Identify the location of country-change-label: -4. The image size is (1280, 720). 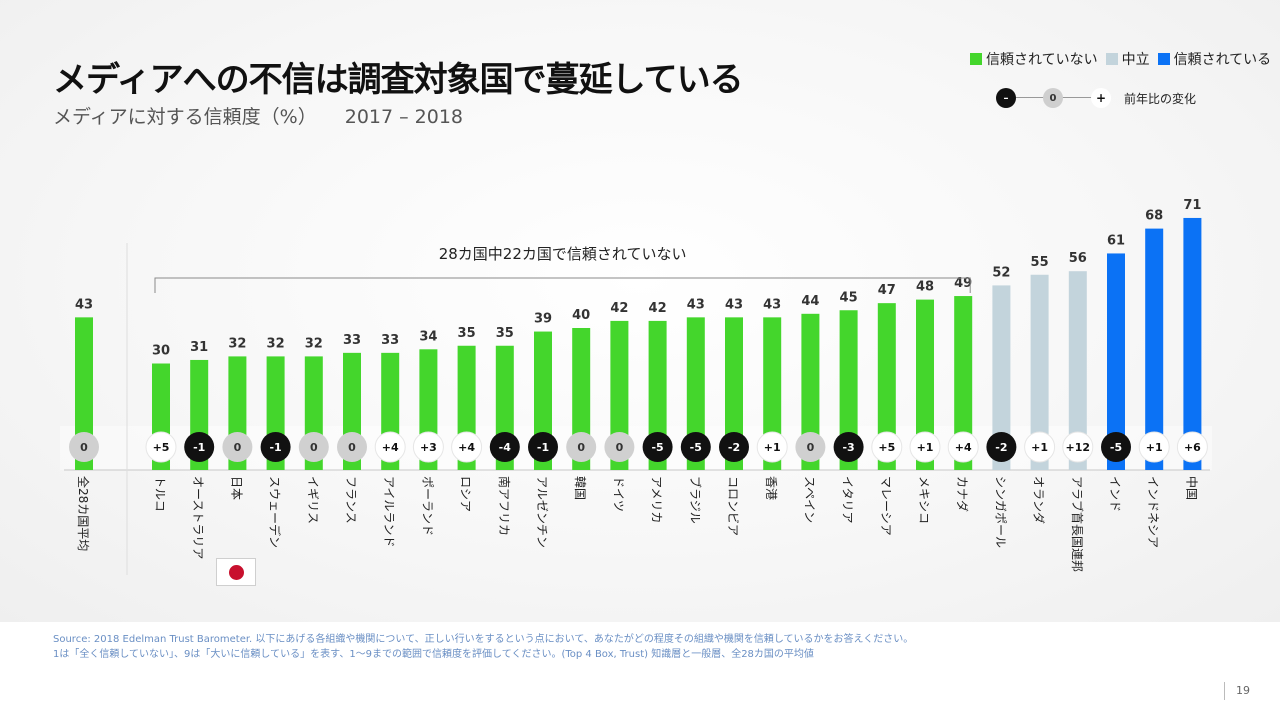
(505, 447).